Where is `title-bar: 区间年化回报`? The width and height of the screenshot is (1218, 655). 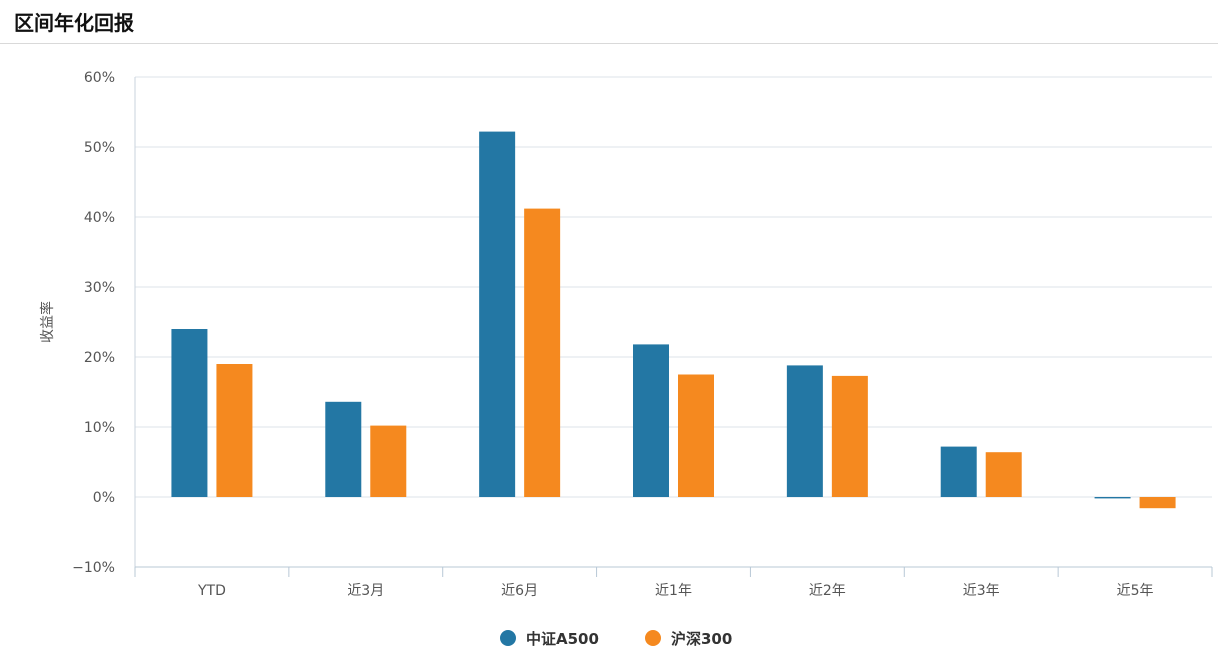
title-bar: 区间年化回报 is located at coordinates (609, 22).